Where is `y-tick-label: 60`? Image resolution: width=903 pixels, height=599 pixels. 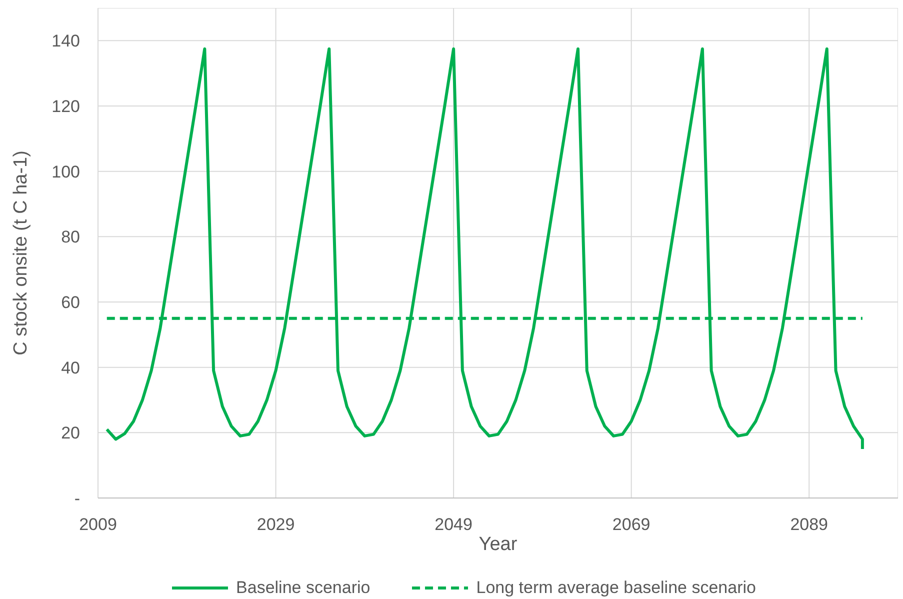
y-tick-label: 60 is located at coordinates (70, 302).